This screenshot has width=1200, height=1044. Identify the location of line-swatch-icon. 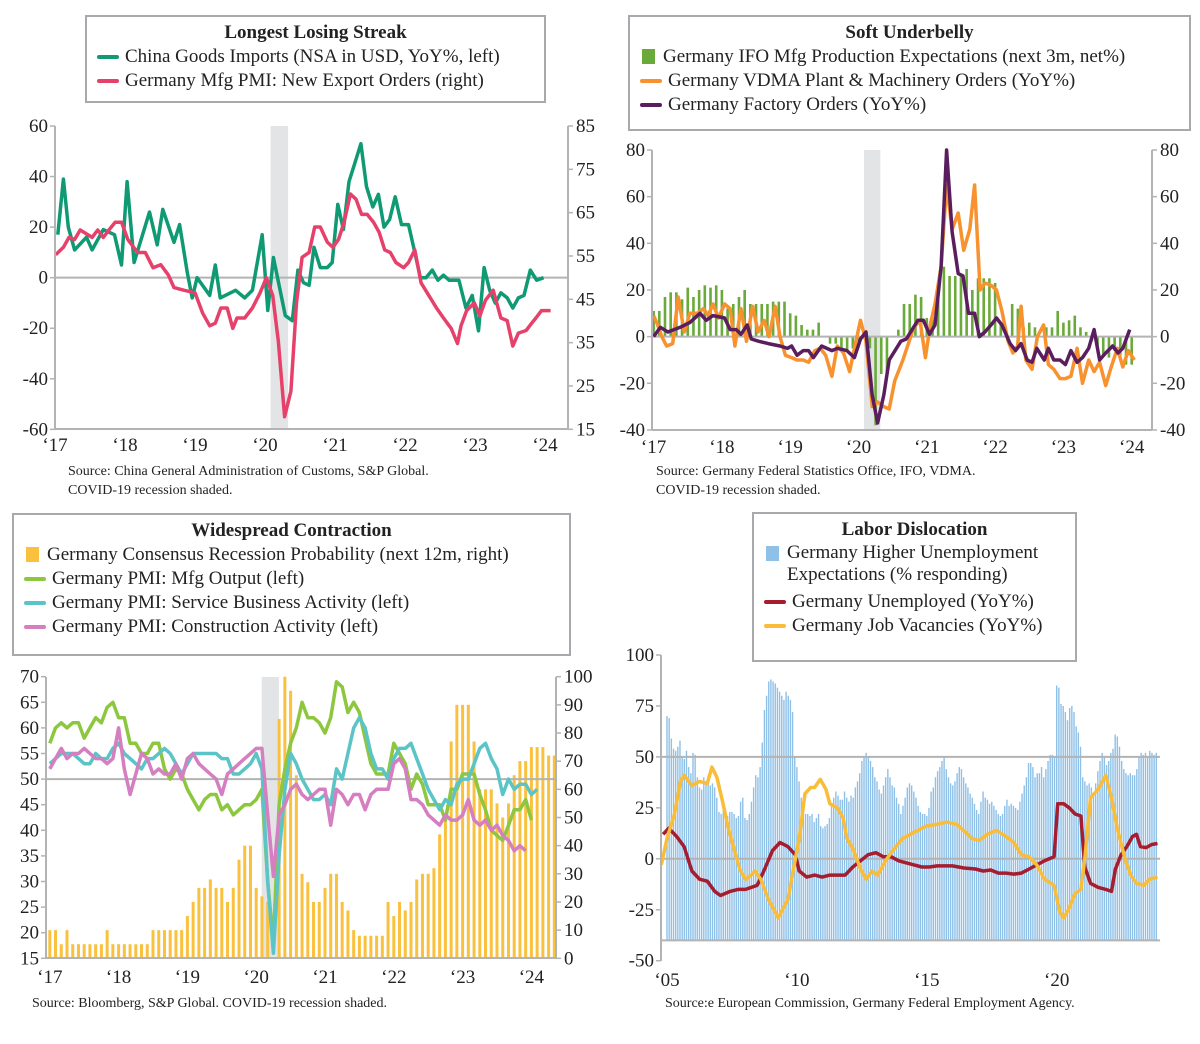
(651, 105).